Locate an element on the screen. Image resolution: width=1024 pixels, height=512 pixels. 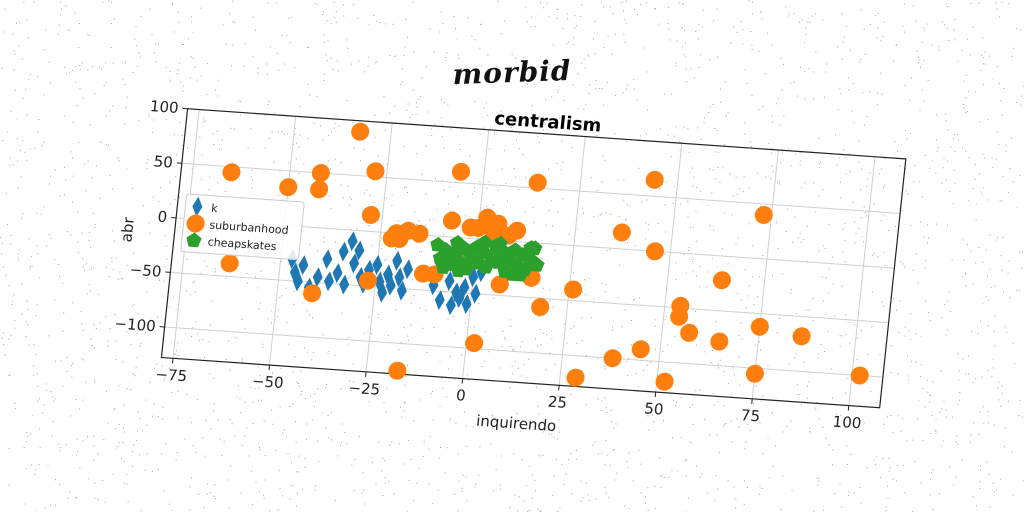
x-tick-label: −50 is located at coordinates (267, 382).